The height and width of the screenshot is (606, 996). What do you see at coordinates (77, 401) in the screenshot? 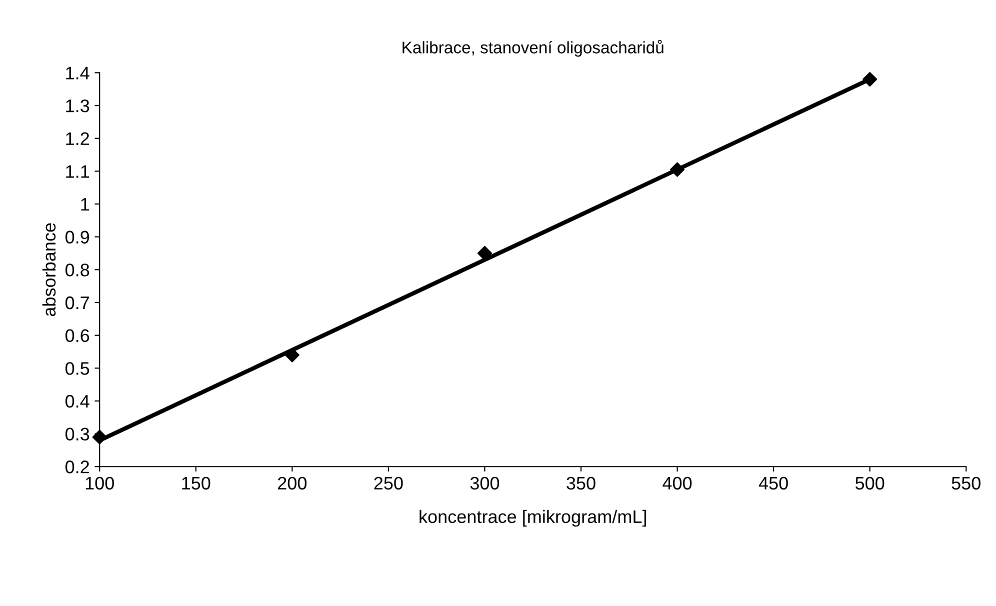
I see `y-tick-label: 0.4` at bounding box center [77, 401].